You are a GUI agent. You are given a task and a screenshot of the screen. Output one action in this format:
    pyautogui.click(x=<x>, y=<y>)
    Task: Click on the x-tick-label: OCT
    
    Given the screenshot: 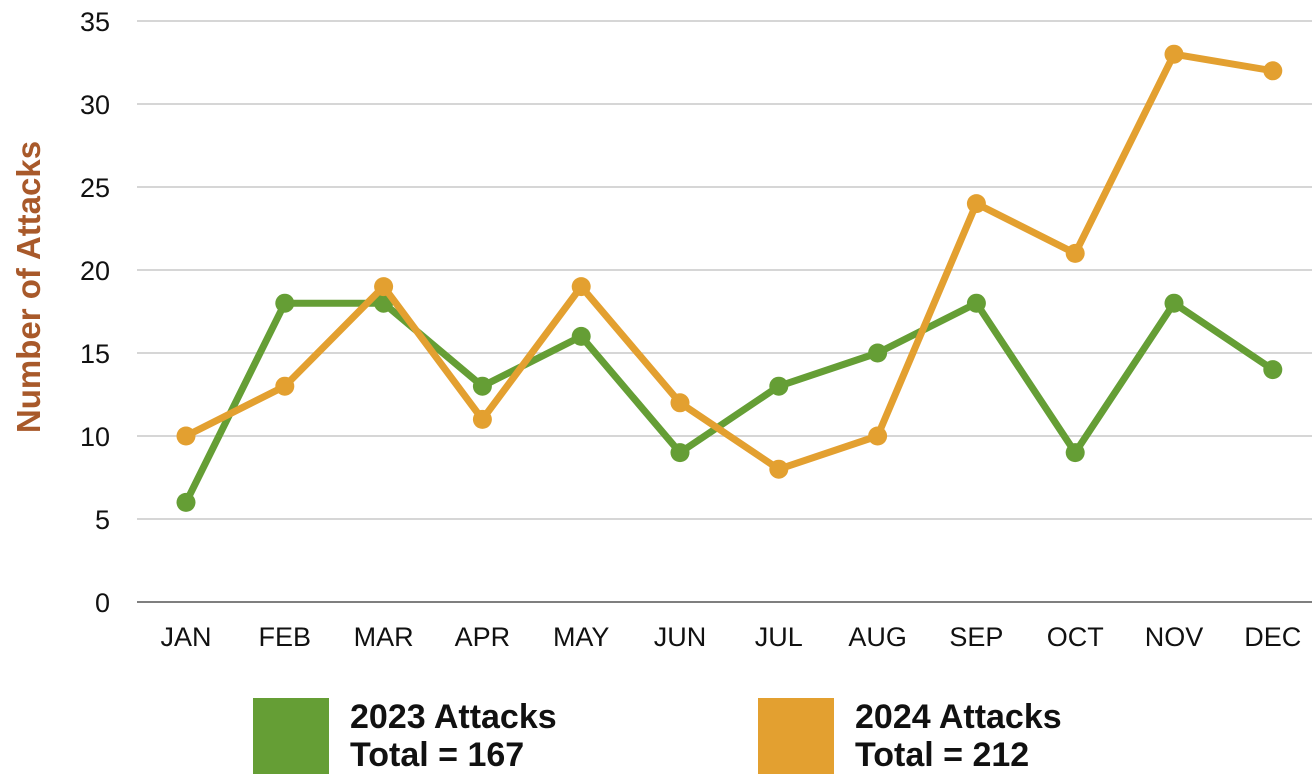 What is the action you would take?
    pyautogui.click(x=1075, y=637)
    